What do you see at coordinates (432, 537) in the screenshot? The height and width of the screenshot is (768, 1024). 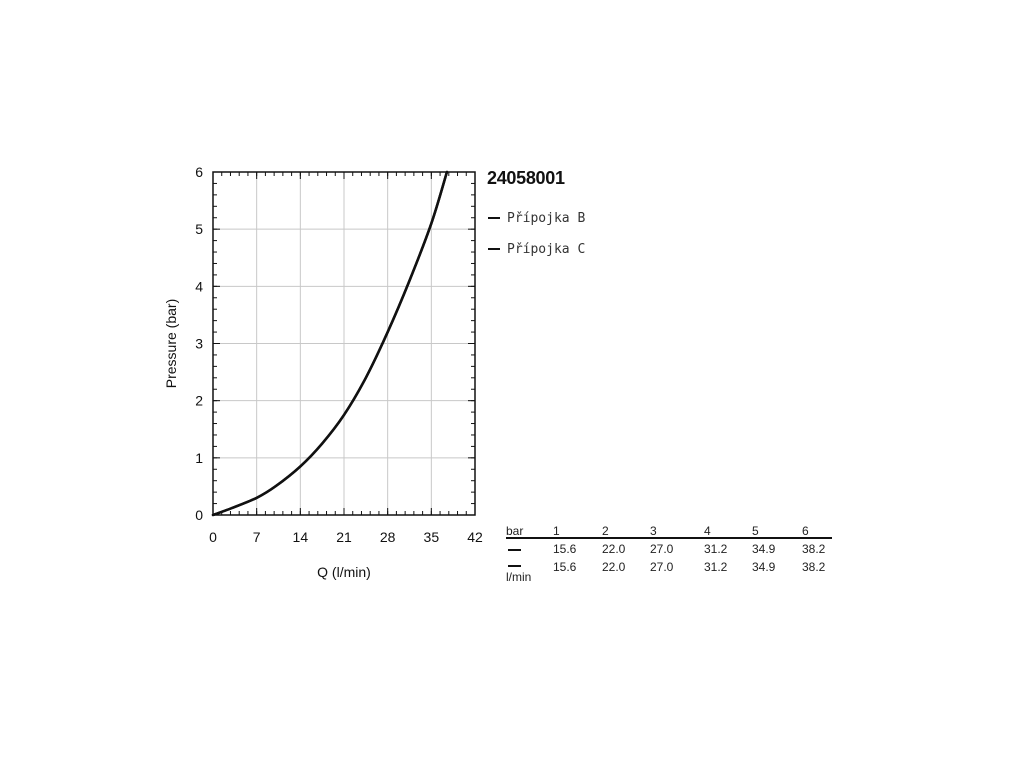 I see `x-tick-label: 35` at bounding box center [432, 537].